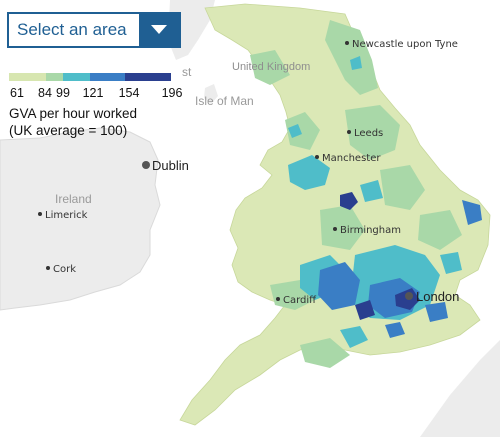  I want to click on region-yorkshire, so click(372, 132).